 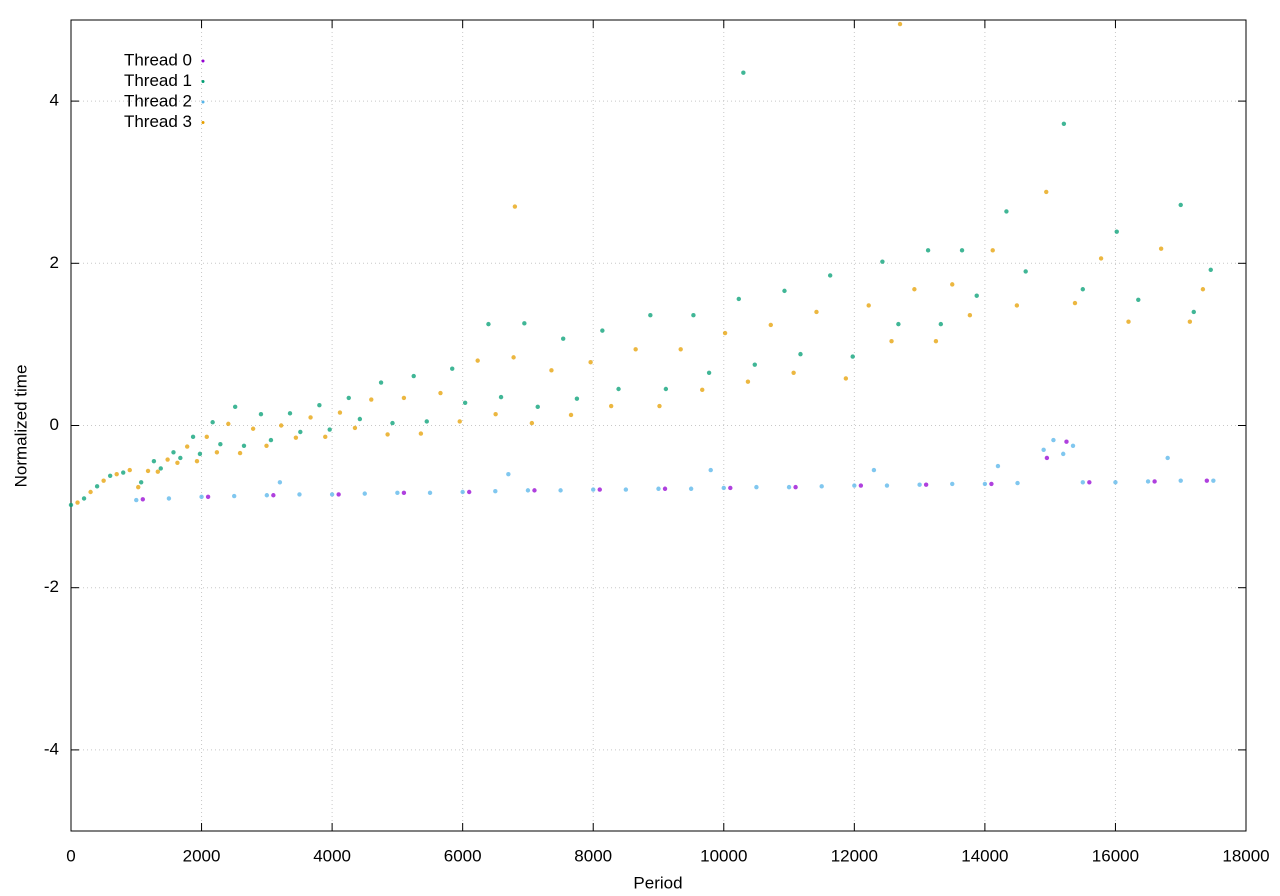 What do you see at coordinates (54, 424) in the screenshot?
I see `y-tick-label: 0` at bounding box center [54, 424].